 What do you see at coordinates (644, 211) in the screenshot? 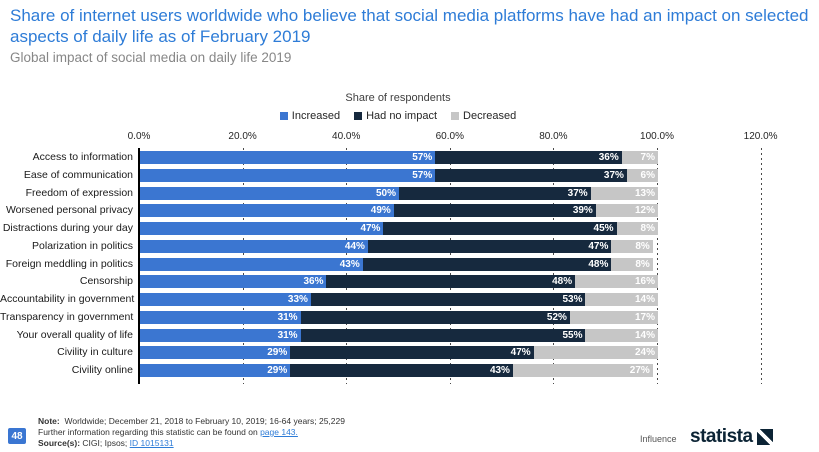
I see `bar-value-label: 12%` at bounding box center [644, 211].